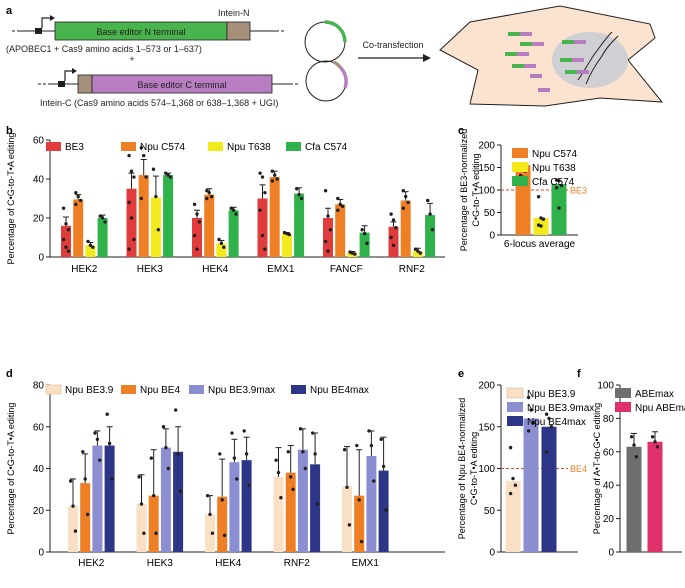 This screenshot has height=588, width=685. What do you see at coordinates (302, 500) in the screenshot?
I see `bar-npu-be3-9max` at bounding box center [302, 500].